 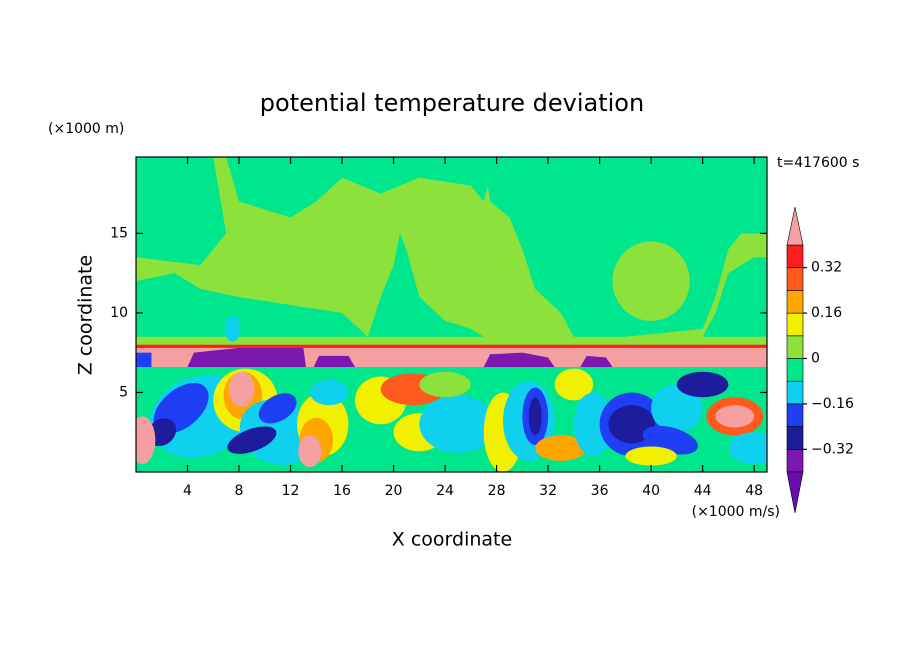 What do you see at coordinates (736, 512) in the screenshot?
I see `x-unit: (×1000 m/s)` at bounding box center [736, 512].